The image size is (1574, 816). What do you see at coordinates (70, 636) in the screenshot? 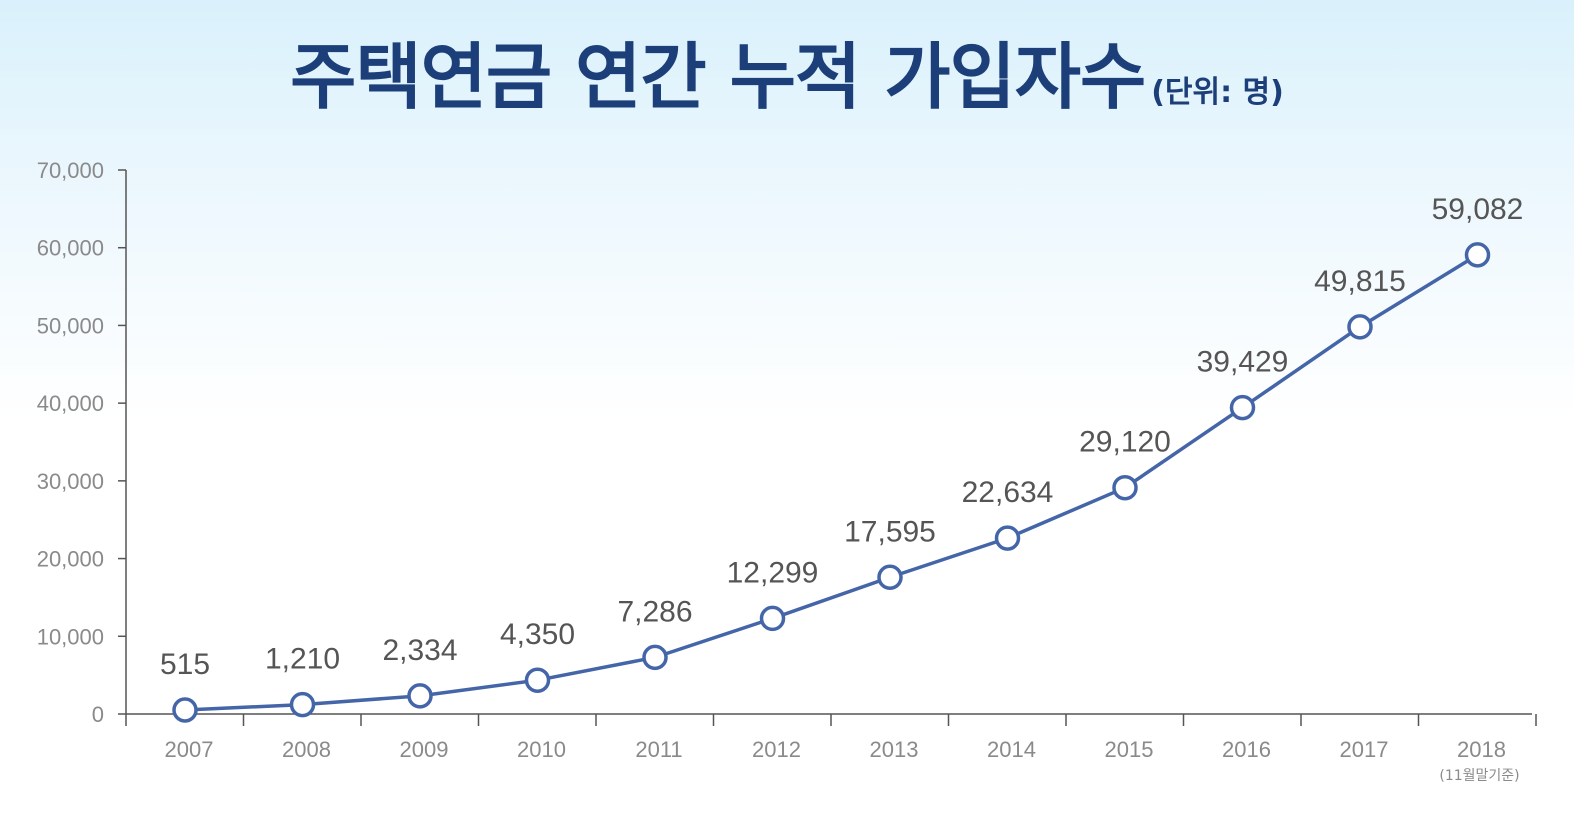
I see `y-tick-label-1: 10,000` at bounding box center [70, 636].